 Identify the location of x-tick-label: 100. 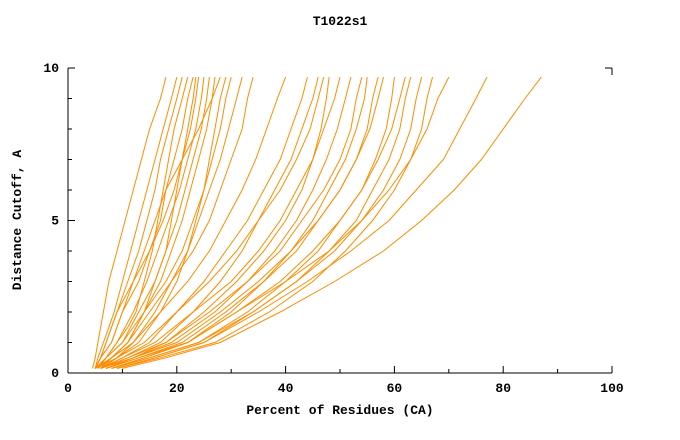
(612, 388).